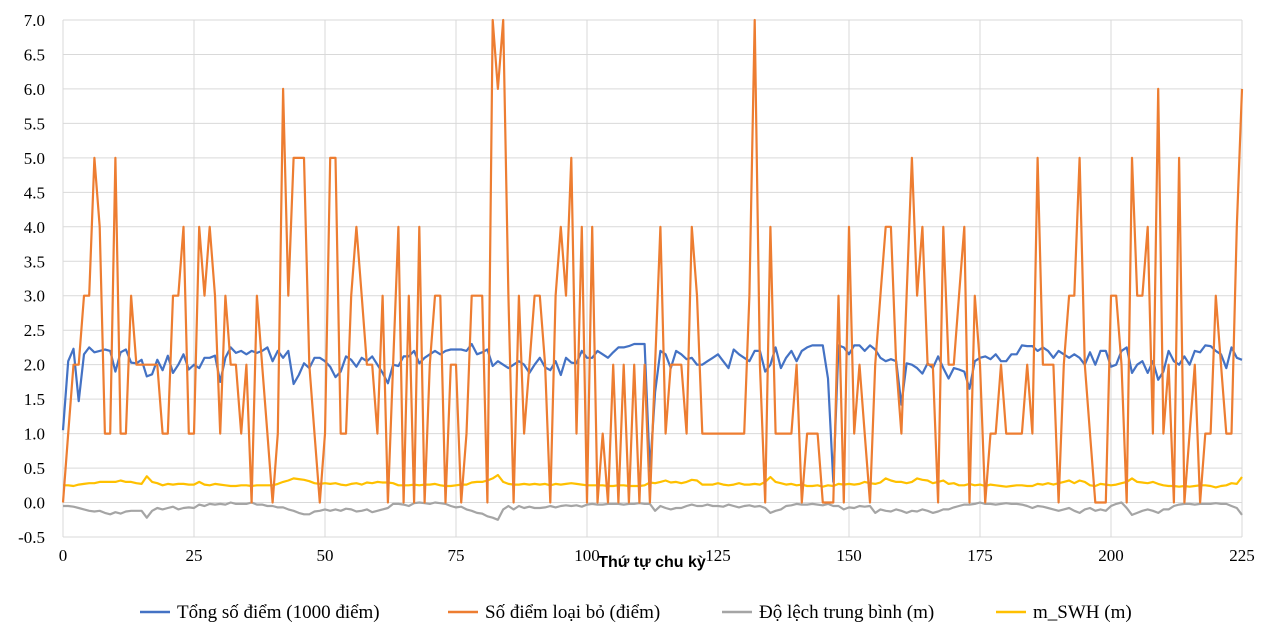 This screenshot has height=640, width=1277. I want to click on legend-label: Số điểm loại bỏ (điểm), so click(572, 612).